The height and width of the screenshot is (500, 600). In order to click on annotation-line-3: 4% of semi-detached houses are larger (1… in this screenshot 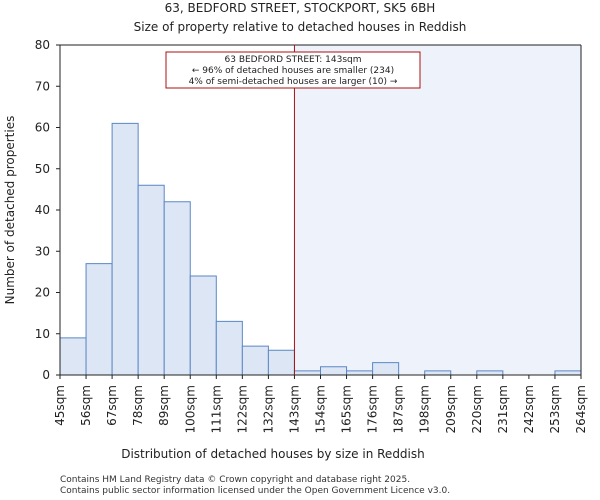, I will do `click(293, 82)`.